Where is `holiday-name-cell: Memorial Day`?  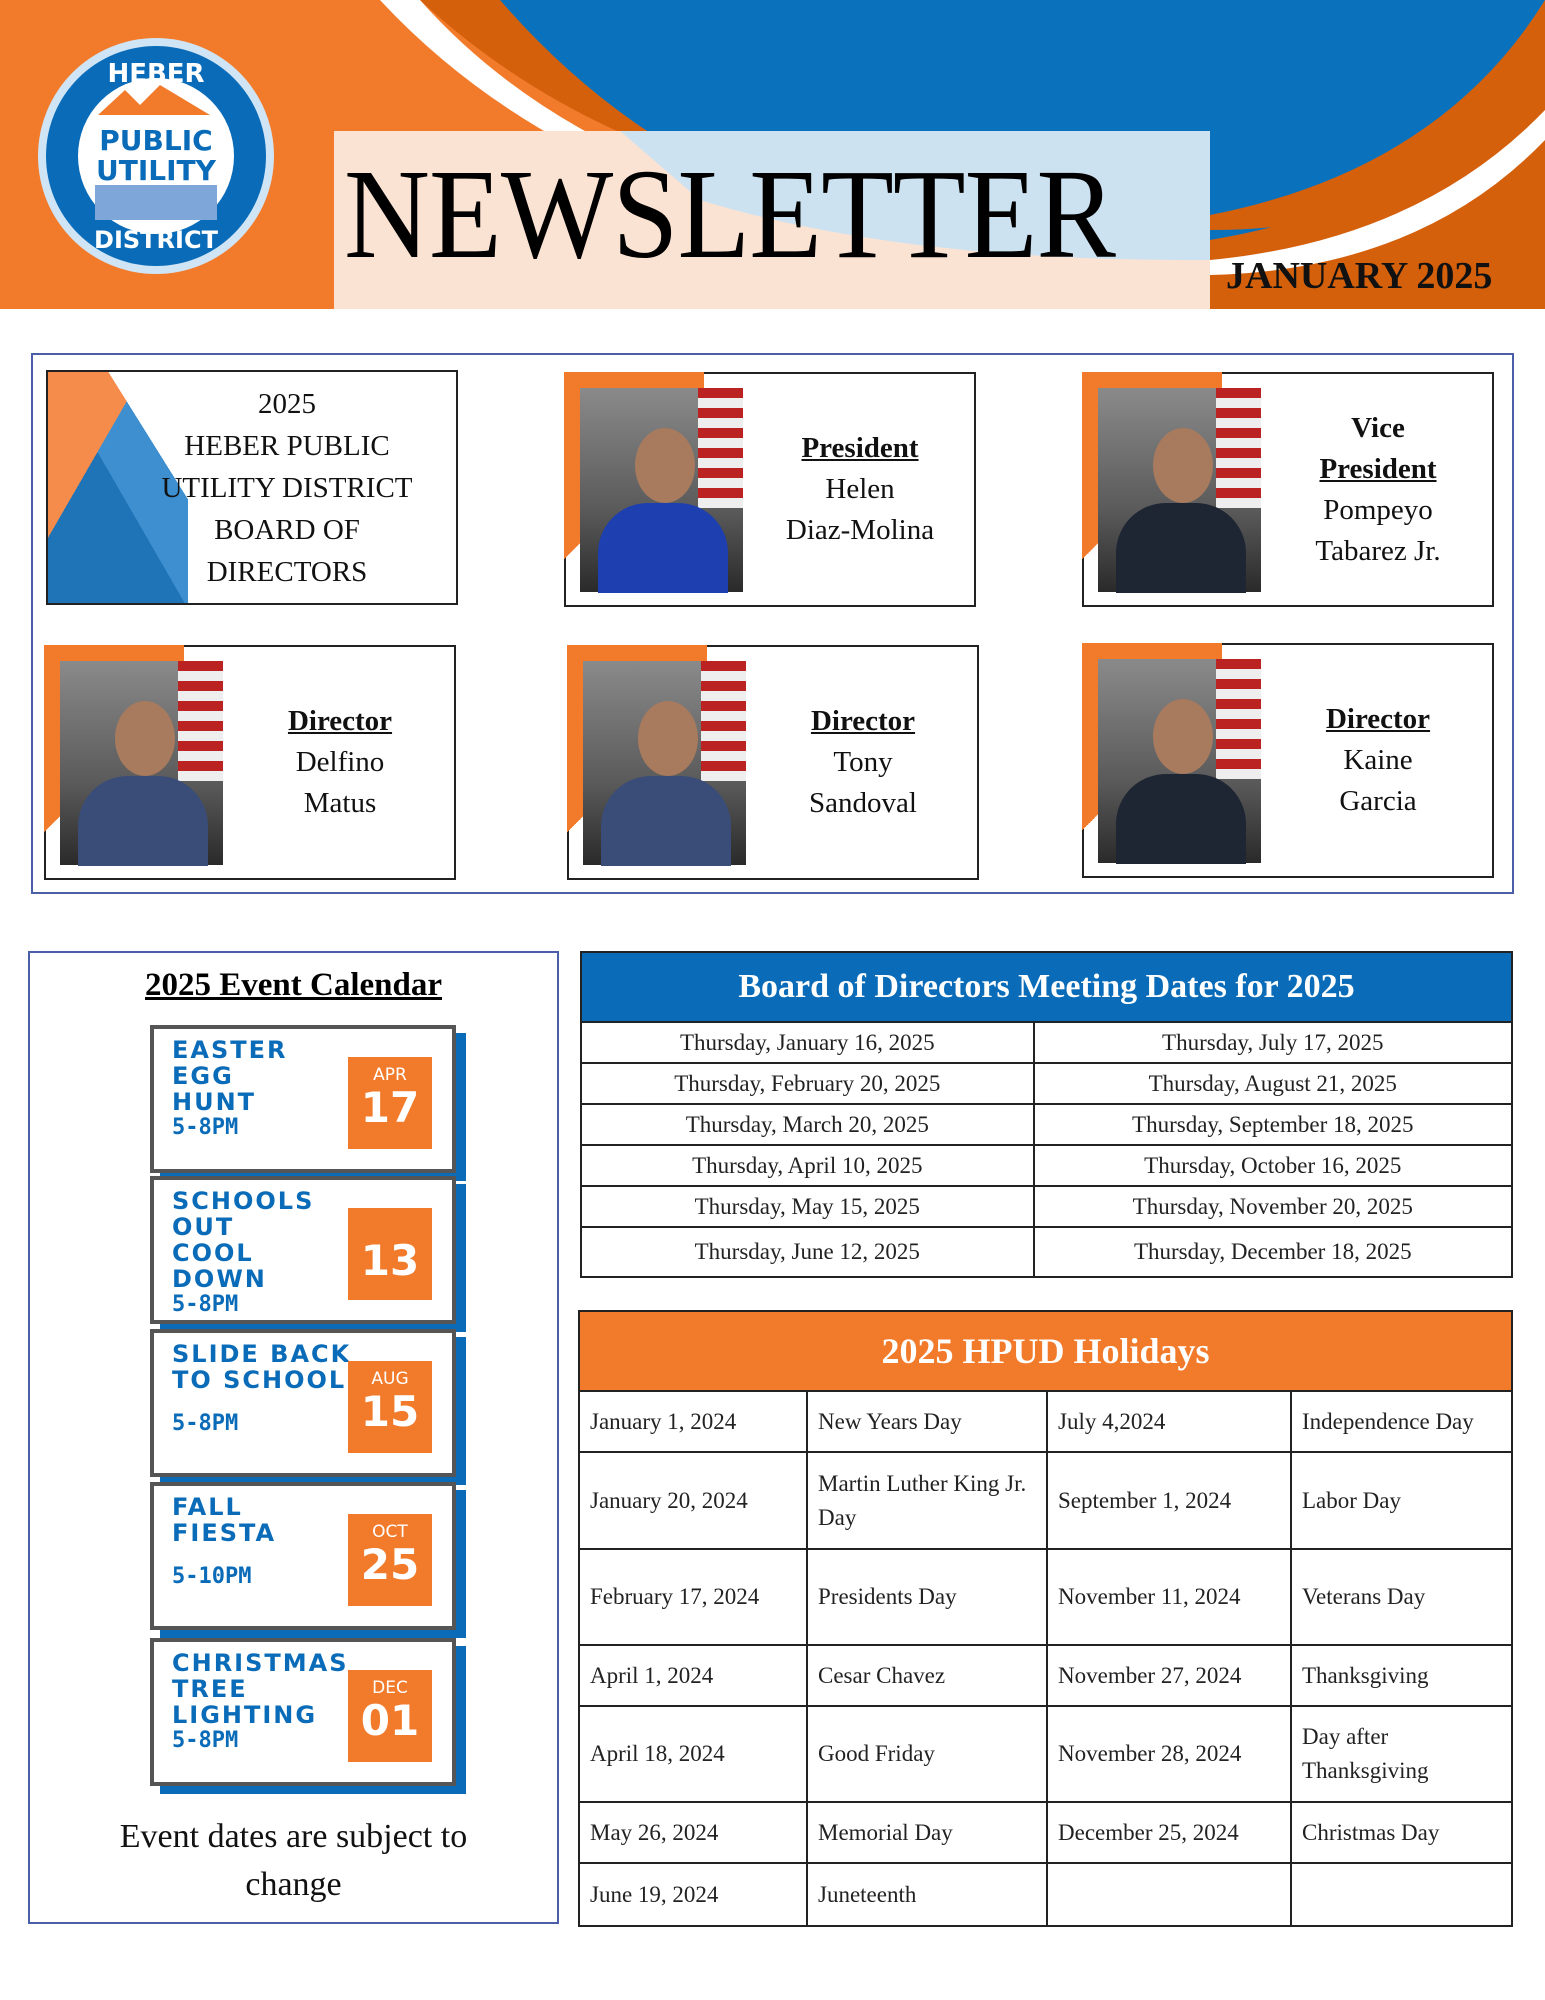
holiday-name-cell: Memorial Day is located at coordinates (927, 1832).